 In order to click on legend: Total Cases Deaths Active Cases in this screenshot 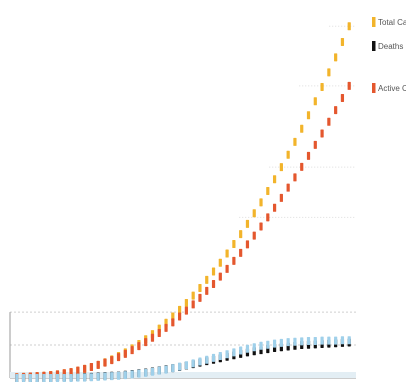, I will do `click(389, 55)`.